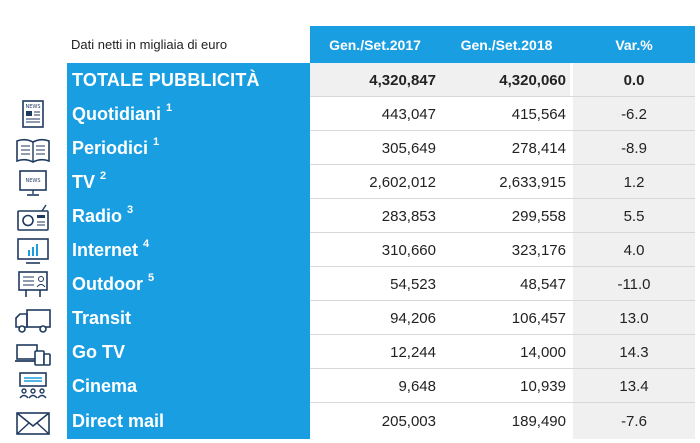  Describe the element at coordinates (188, 250) in the screenshot. I see `row-label: Internet 4` at that location.